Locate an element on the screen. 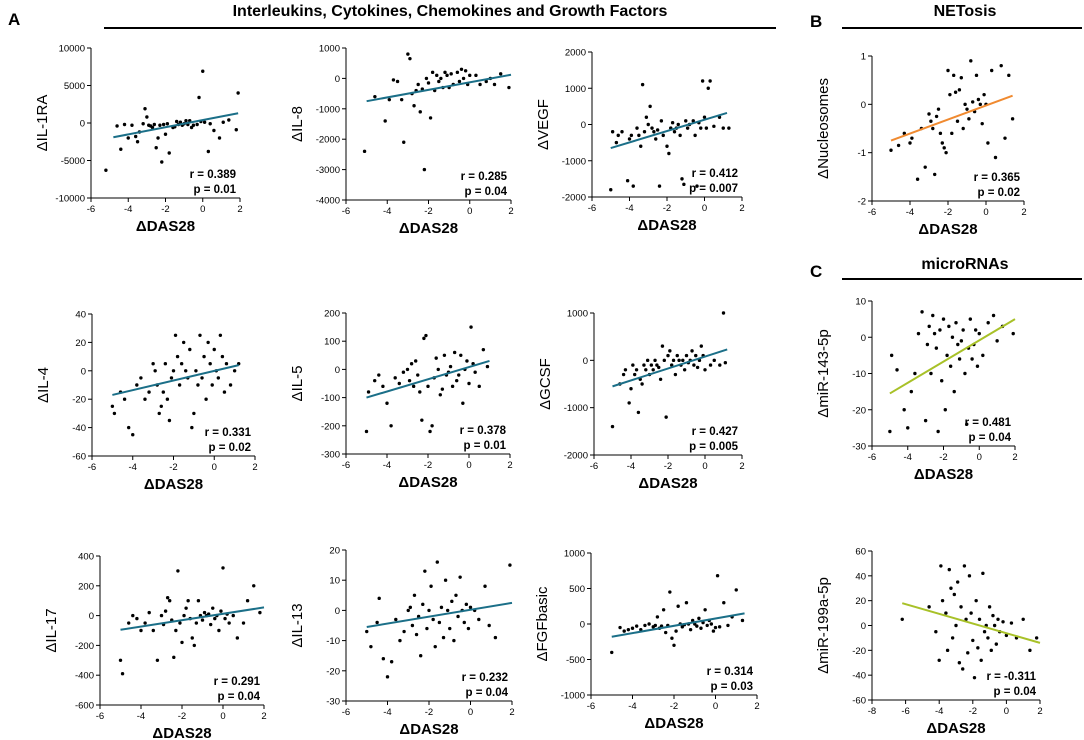  y-tick-label: -500 is located at coordinates (575, 660).